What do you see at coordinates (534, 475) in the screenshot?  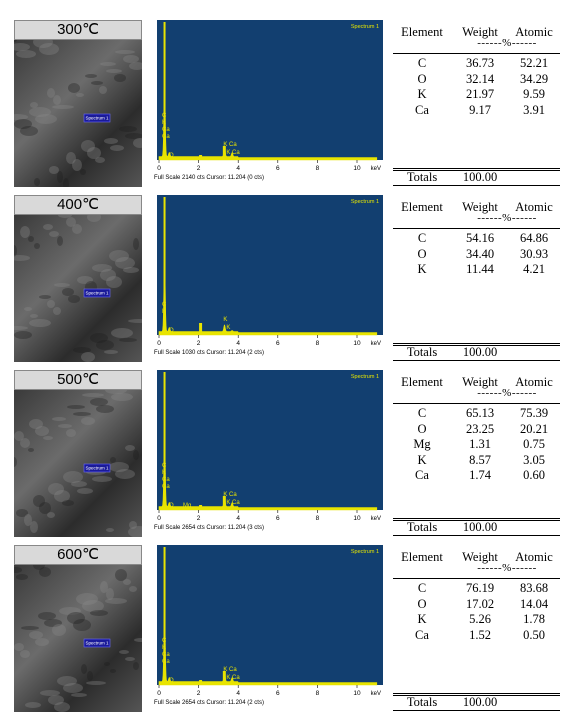 I see `table-cell: 0.60` at bounding box center [534, 475].